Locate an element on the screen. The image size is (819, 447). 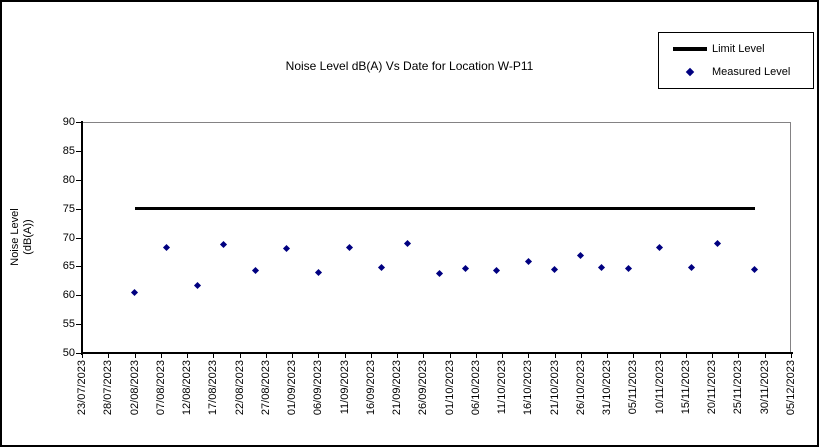
legend-entry-measured: Measured Level is located at coordinates (742, 72).